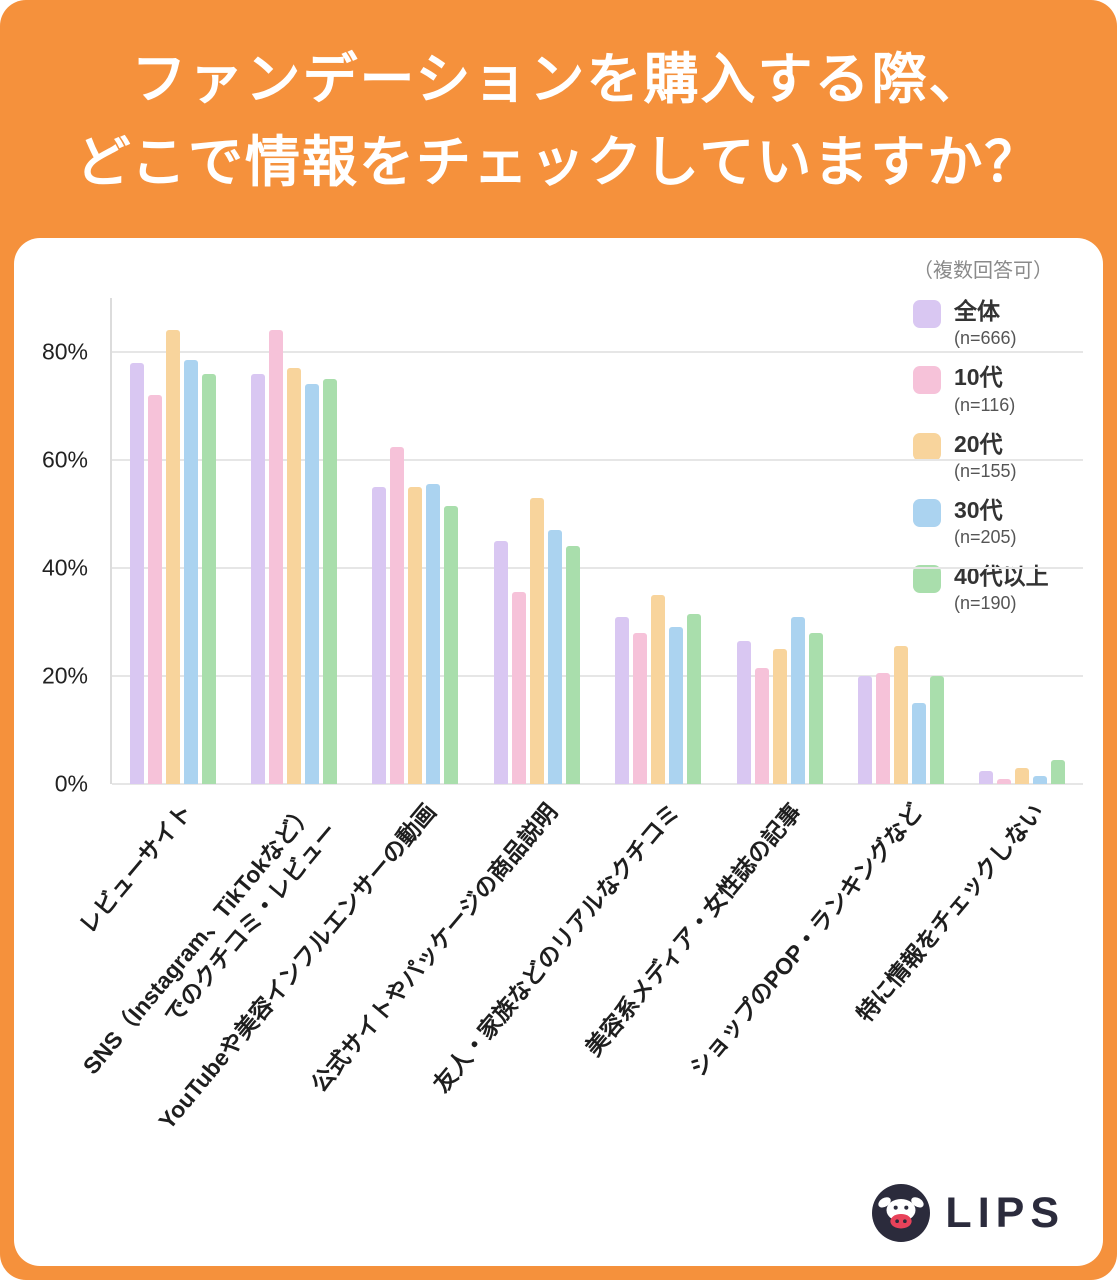  What do you see at coordinates (985, 470) in the screenshot?
I see `legend-n-count: (n=155)` at bounding box center [985, 470].